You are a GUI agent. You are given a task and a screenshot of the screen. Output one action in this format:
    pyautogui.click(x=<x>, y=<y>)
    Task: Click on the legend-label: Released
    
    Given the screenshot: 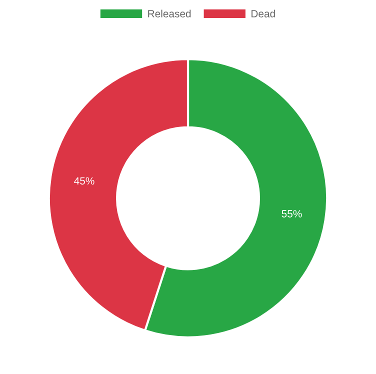 What is the action you would take?
    pyautogui.click(x=169, y=14)
    